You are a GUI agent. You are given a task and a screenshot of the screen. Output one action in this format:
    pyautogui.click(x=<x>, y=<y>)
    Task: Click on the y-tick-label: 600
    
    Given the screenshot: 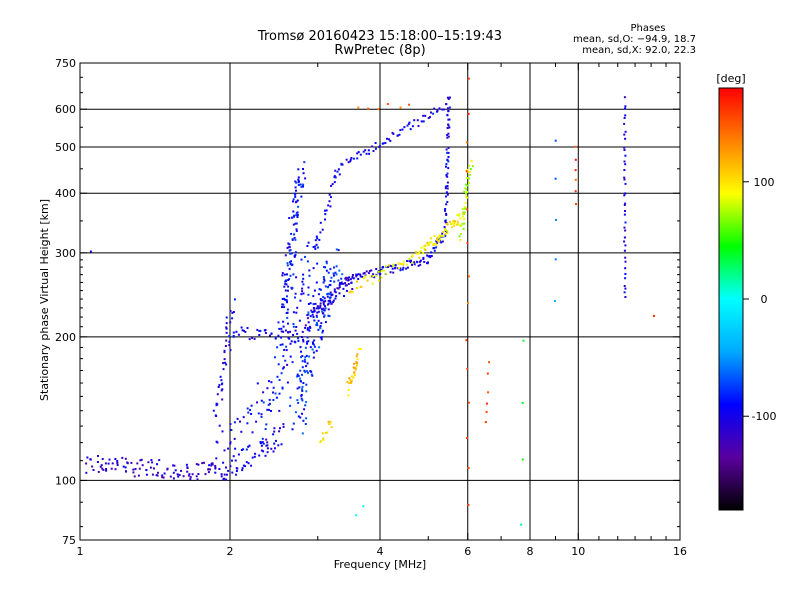 What is the action you would take?
    pyautogui.click(x=65, y=109)
    